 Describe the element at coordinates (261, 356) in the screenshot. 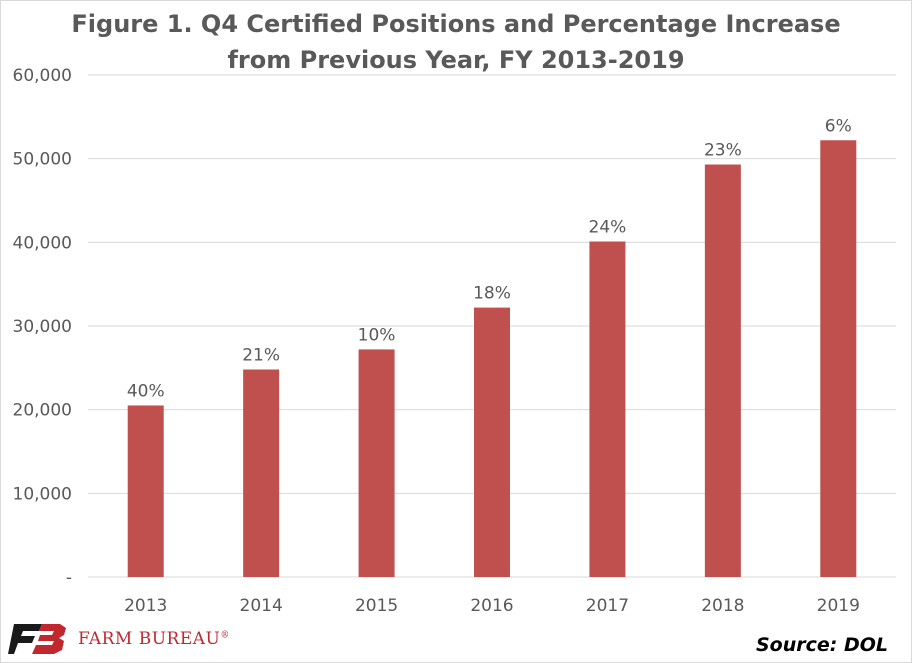

I see `data-label-2014: 21%` at that location.